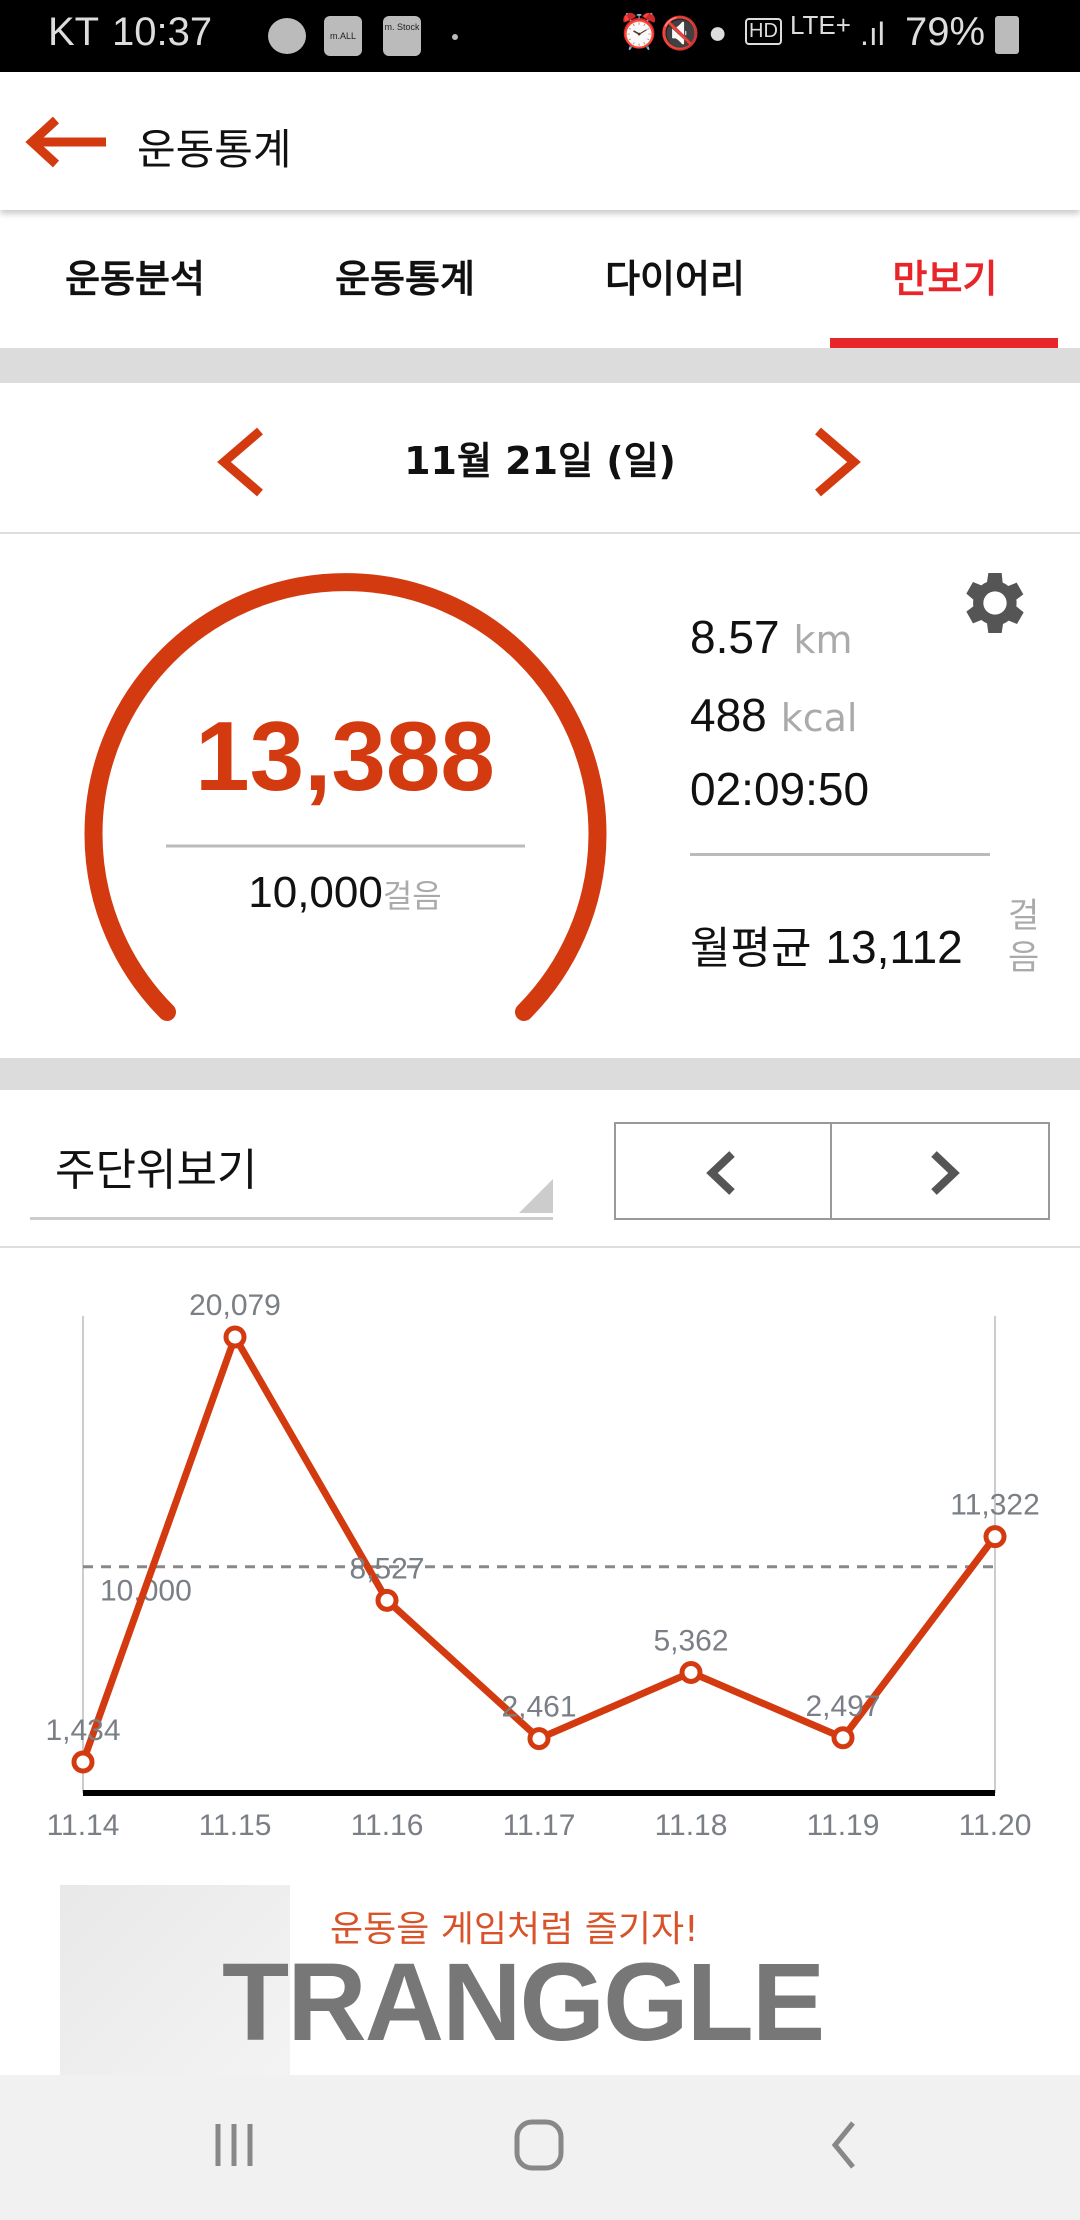  I want to click on data-label: 8,527, so click(386, 1568).